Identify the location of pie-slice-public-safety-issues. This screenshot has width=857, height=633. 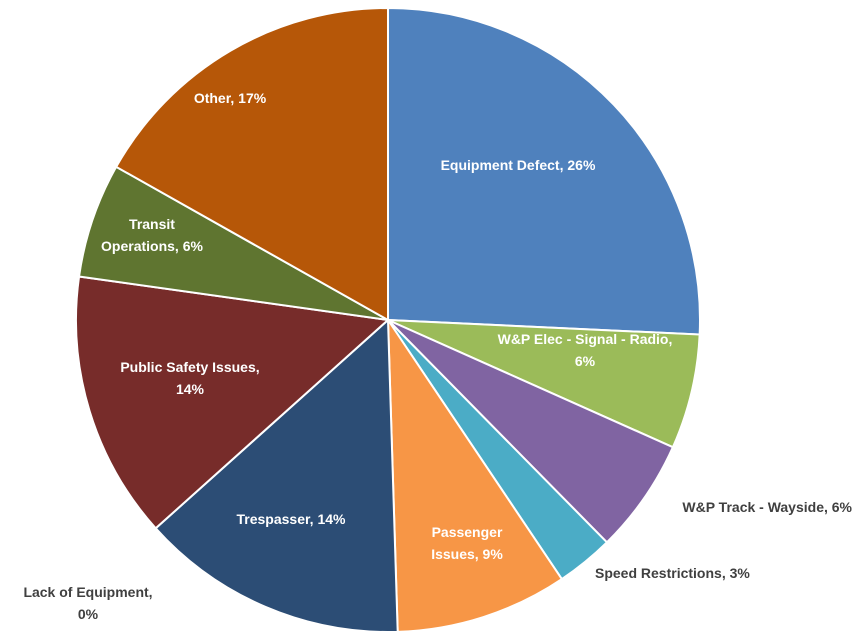
(233, 402).